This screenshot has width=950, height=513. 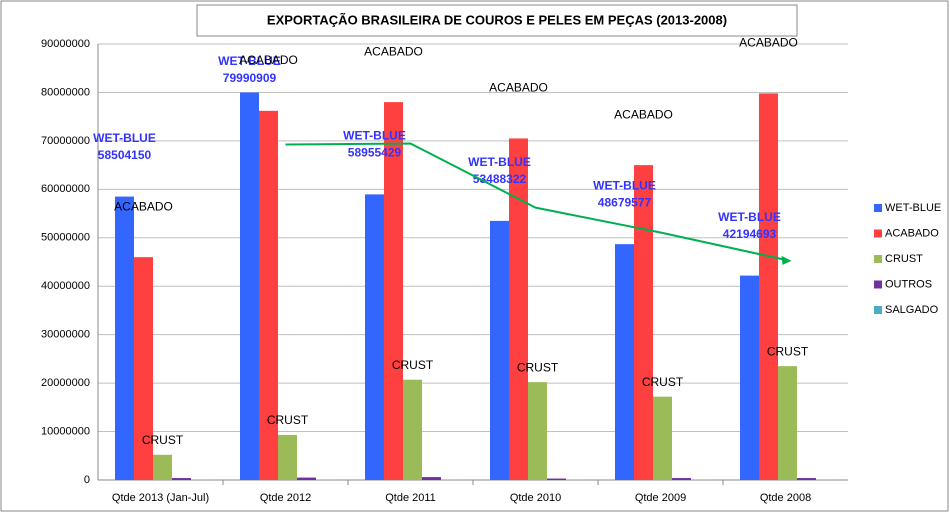 What do you see at coordinates (250, 78) in the screenshot?
I see `data-label-value: 79990909` at bounding box center [250, 78].